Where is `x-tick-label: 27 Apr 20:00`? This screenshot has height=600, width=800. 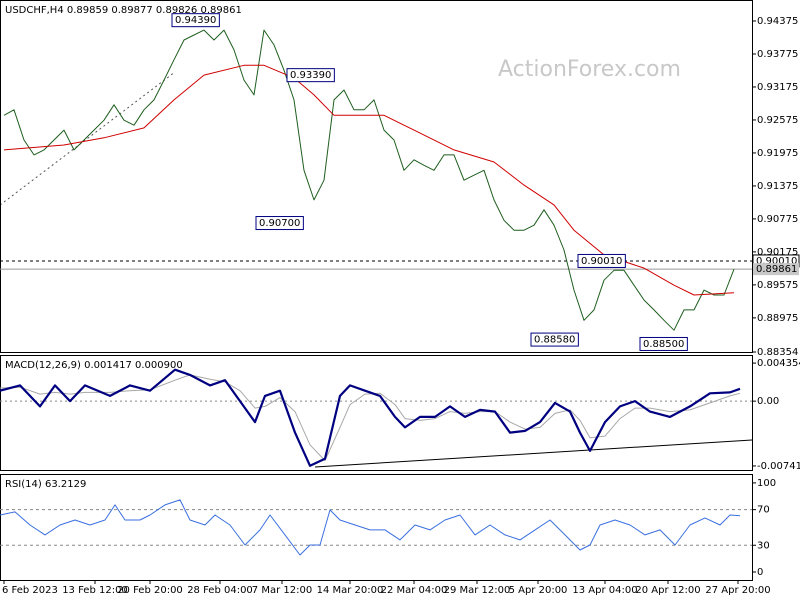
x-tick-label: 27 Apr 20:00 is located at coordinates (737, 590).